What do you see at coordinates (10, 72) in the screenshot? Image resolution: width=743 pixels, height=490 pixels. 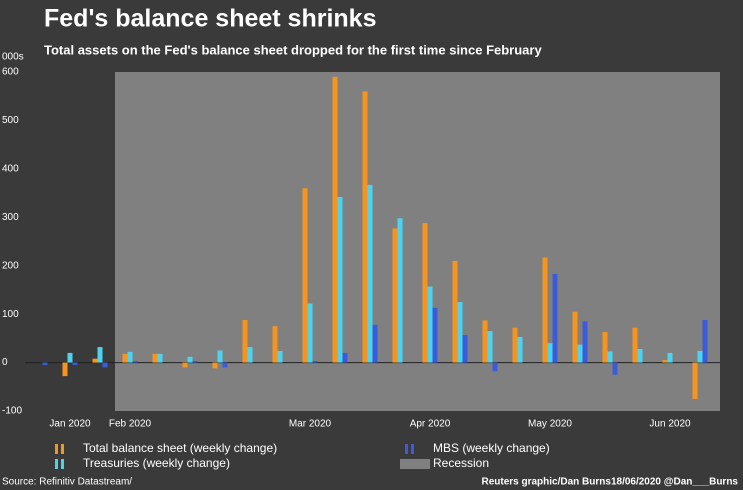 I see `y-tick-label: 600` at bounding box center [10, 72].